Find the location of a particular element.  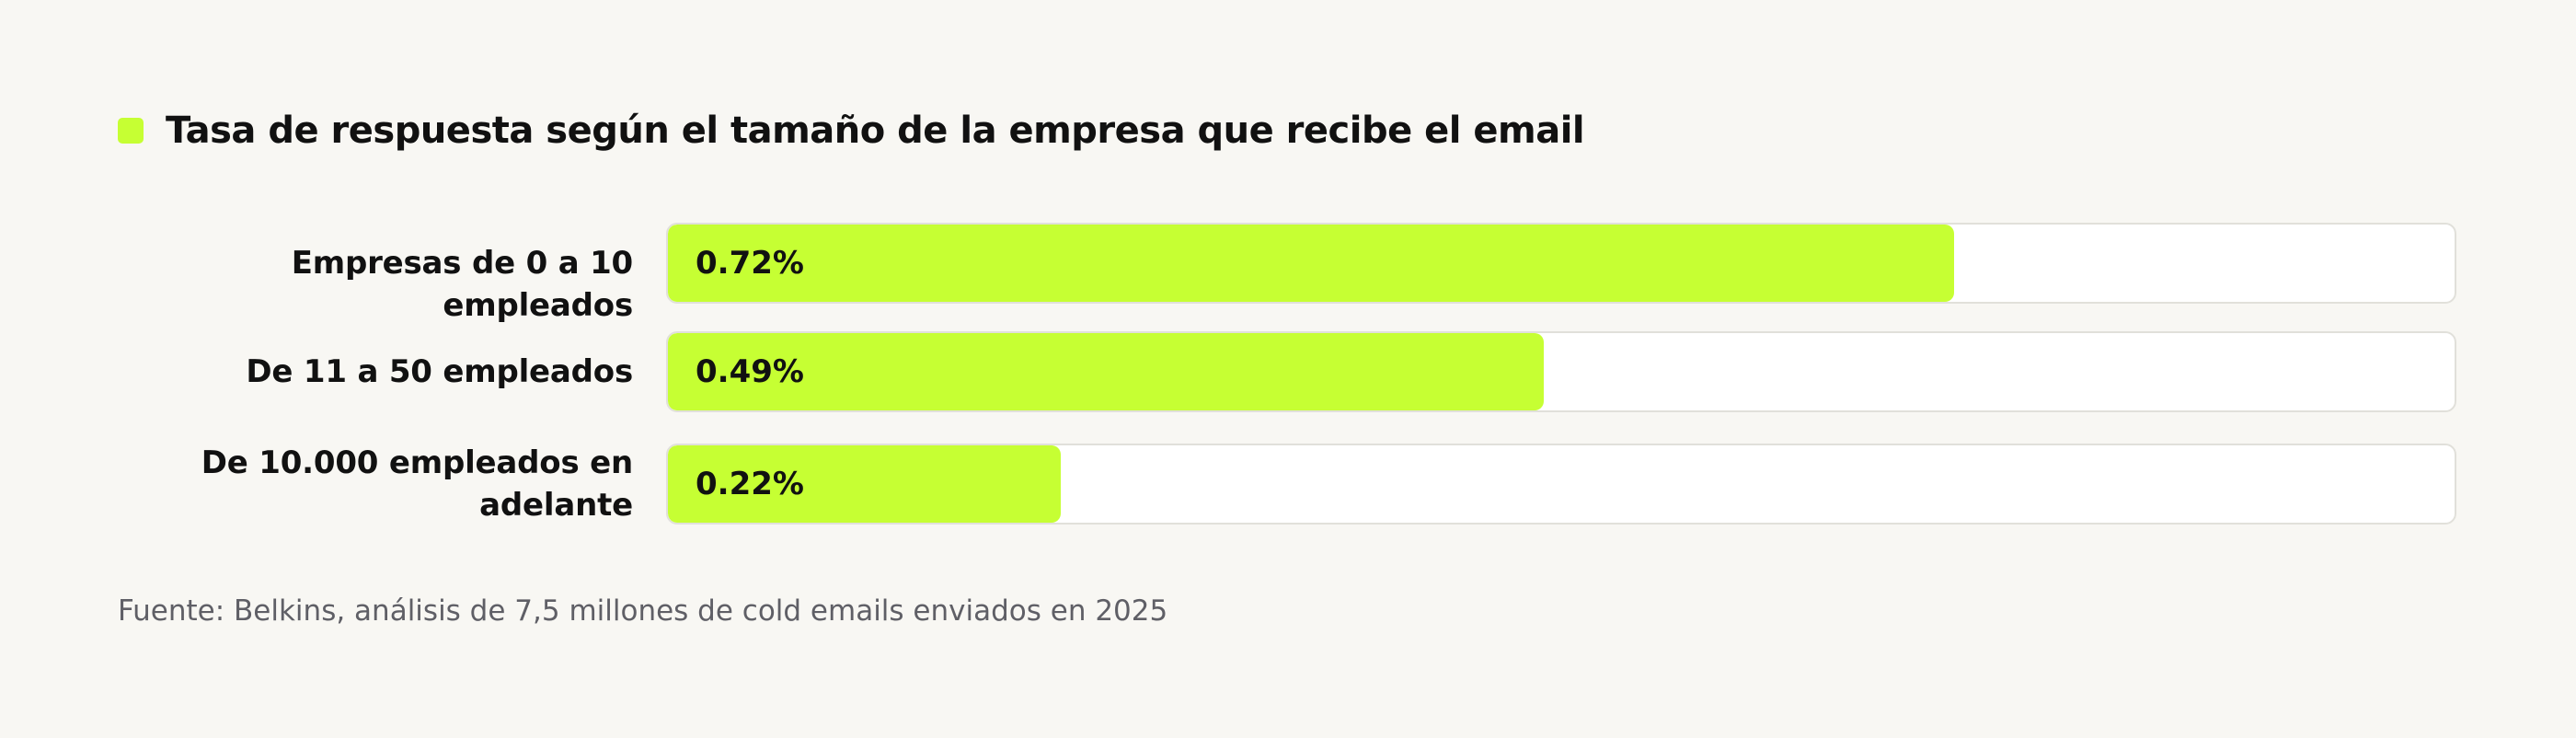

bar-value-label: 0.72% is located at coordinates (750, 263).